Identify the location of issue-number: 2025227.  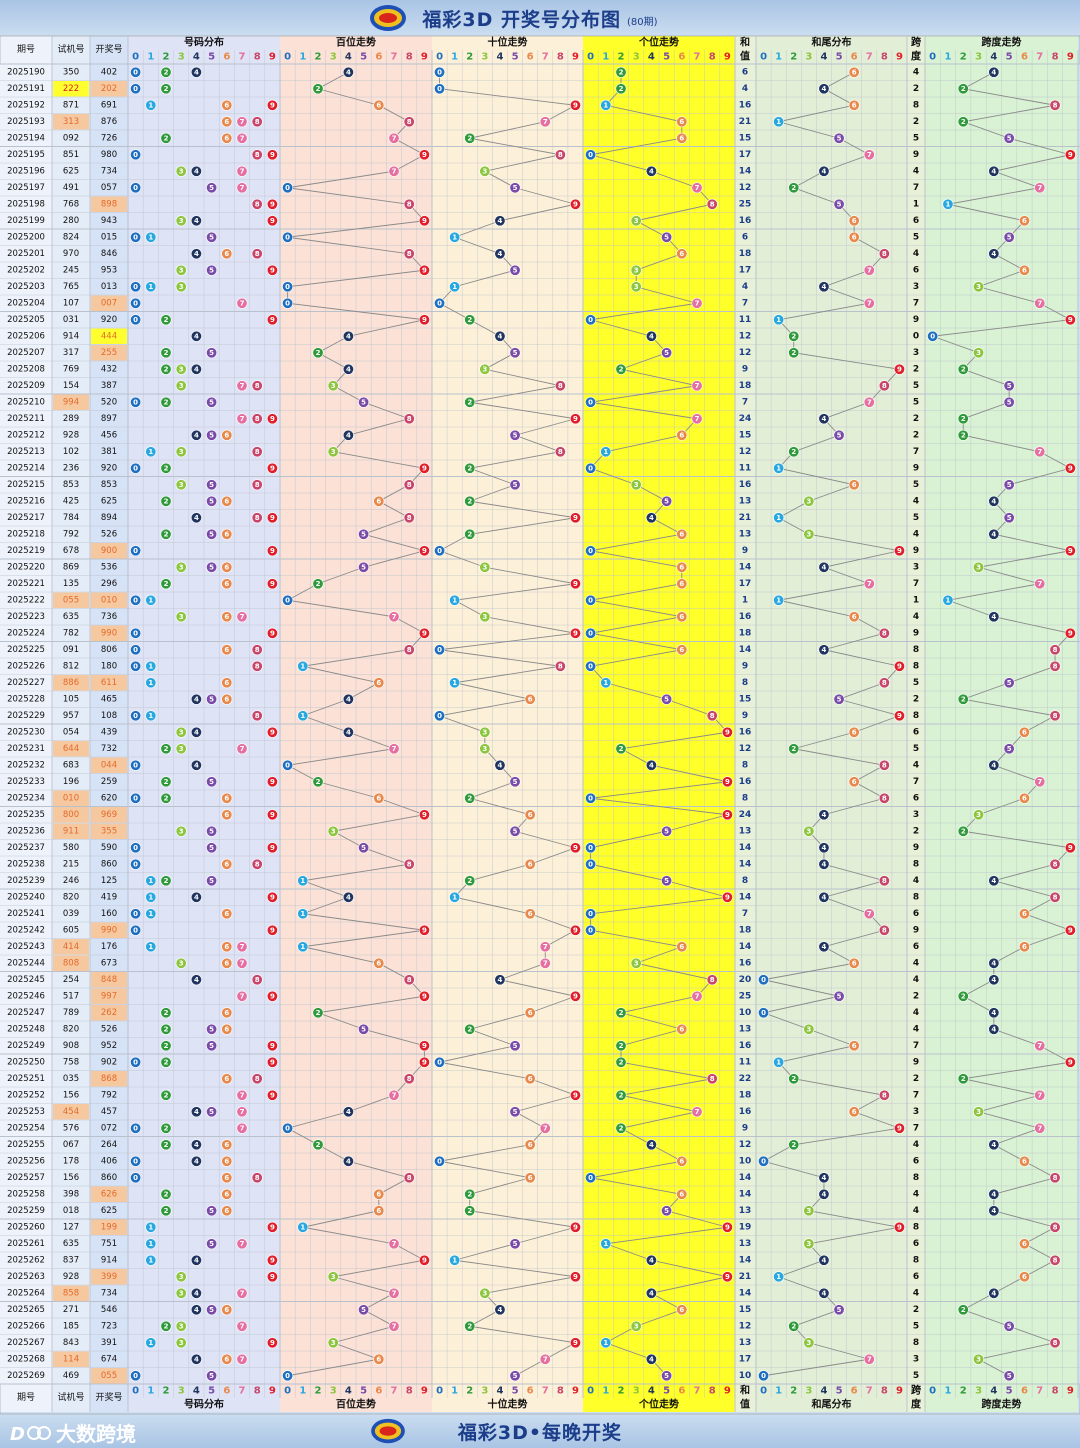
(26, 683).